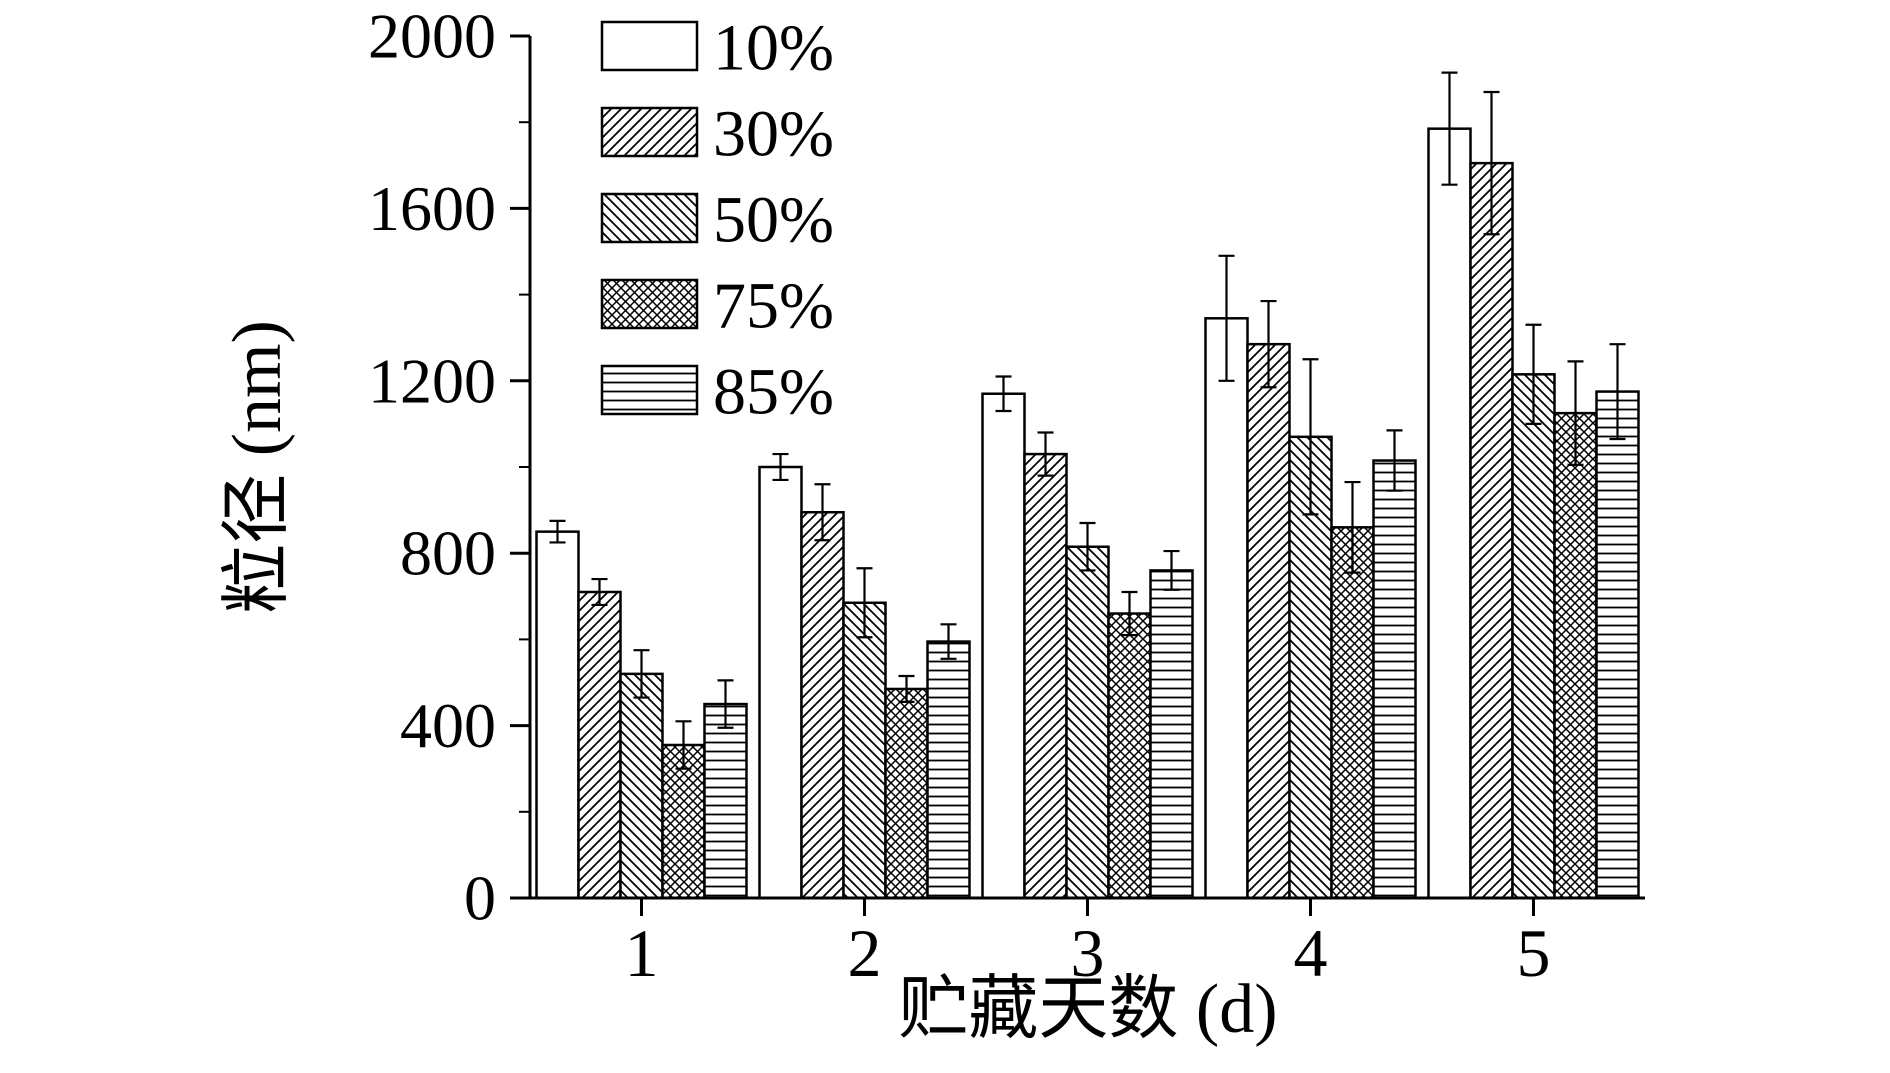 This screenshot has height=1073, width=1890. What do you see at coordinates (257, 467) in the screenshot?
I see `y-axis-label: 粒径 (nm)` at bounding box center [257, 467].